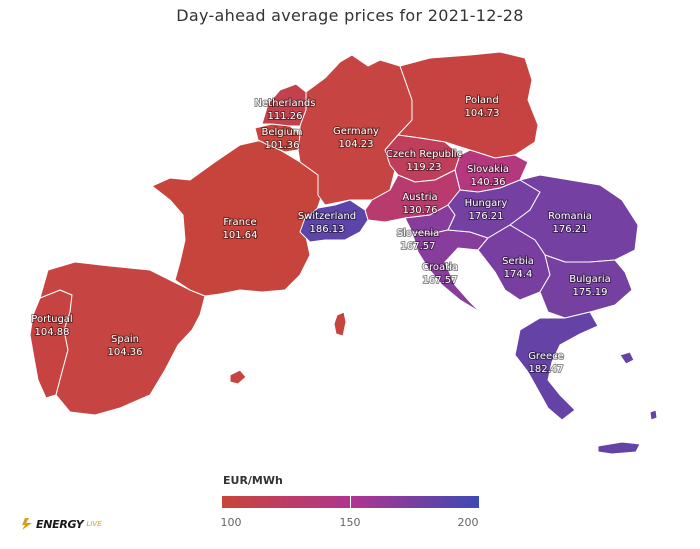  Describe the element at coordinates (420, 210) in the screenshot. I see `label-austria-value: 130.76` at that location.